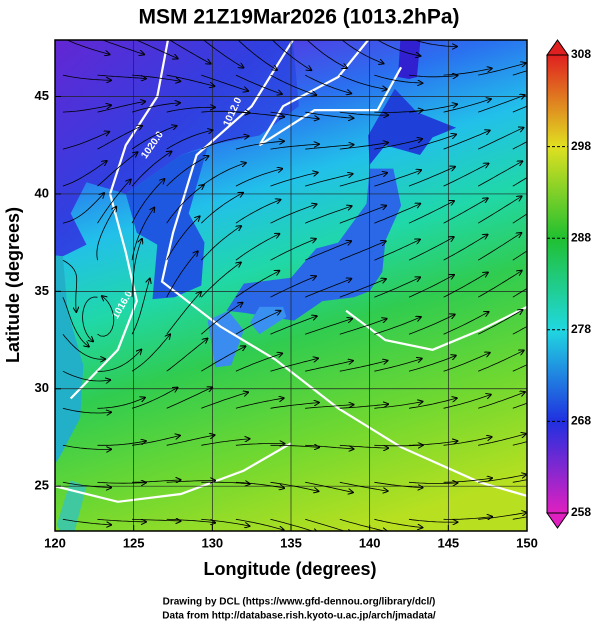  Describe the element at coordinates (557, 284) in the screenshot. I see `colorbar-fill` at that location.